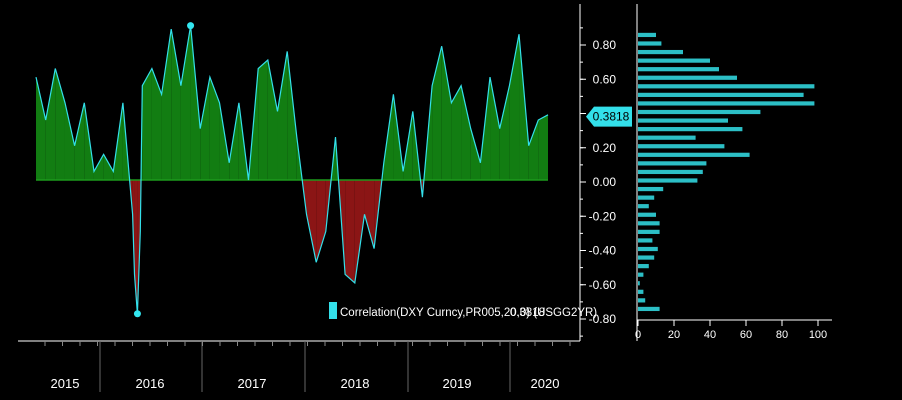 This screenshot has width=902, height=400. What do you see at coordinates (307, 366) in the screenshot?
I see `x-axis-labels: 2015 2016 2017 2018 2019 2020` at bounding box center [307, 366].